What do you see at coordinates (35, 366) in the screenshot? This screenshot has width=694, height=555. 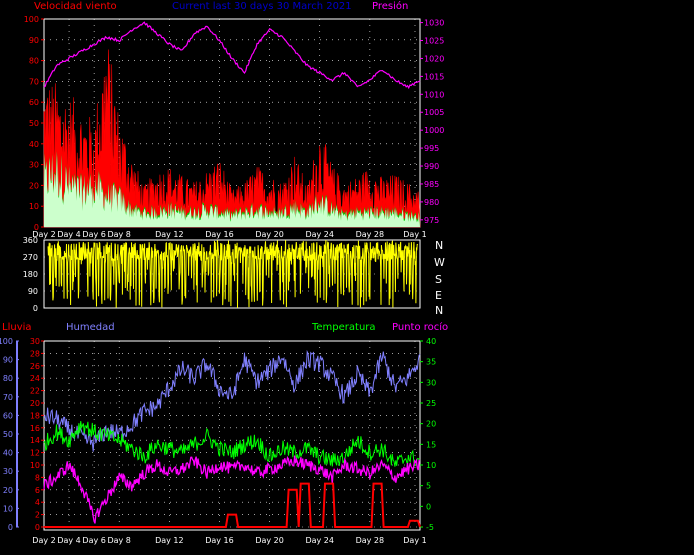 I see `rain-tick-label: 26` at bounding box center [35, 366].